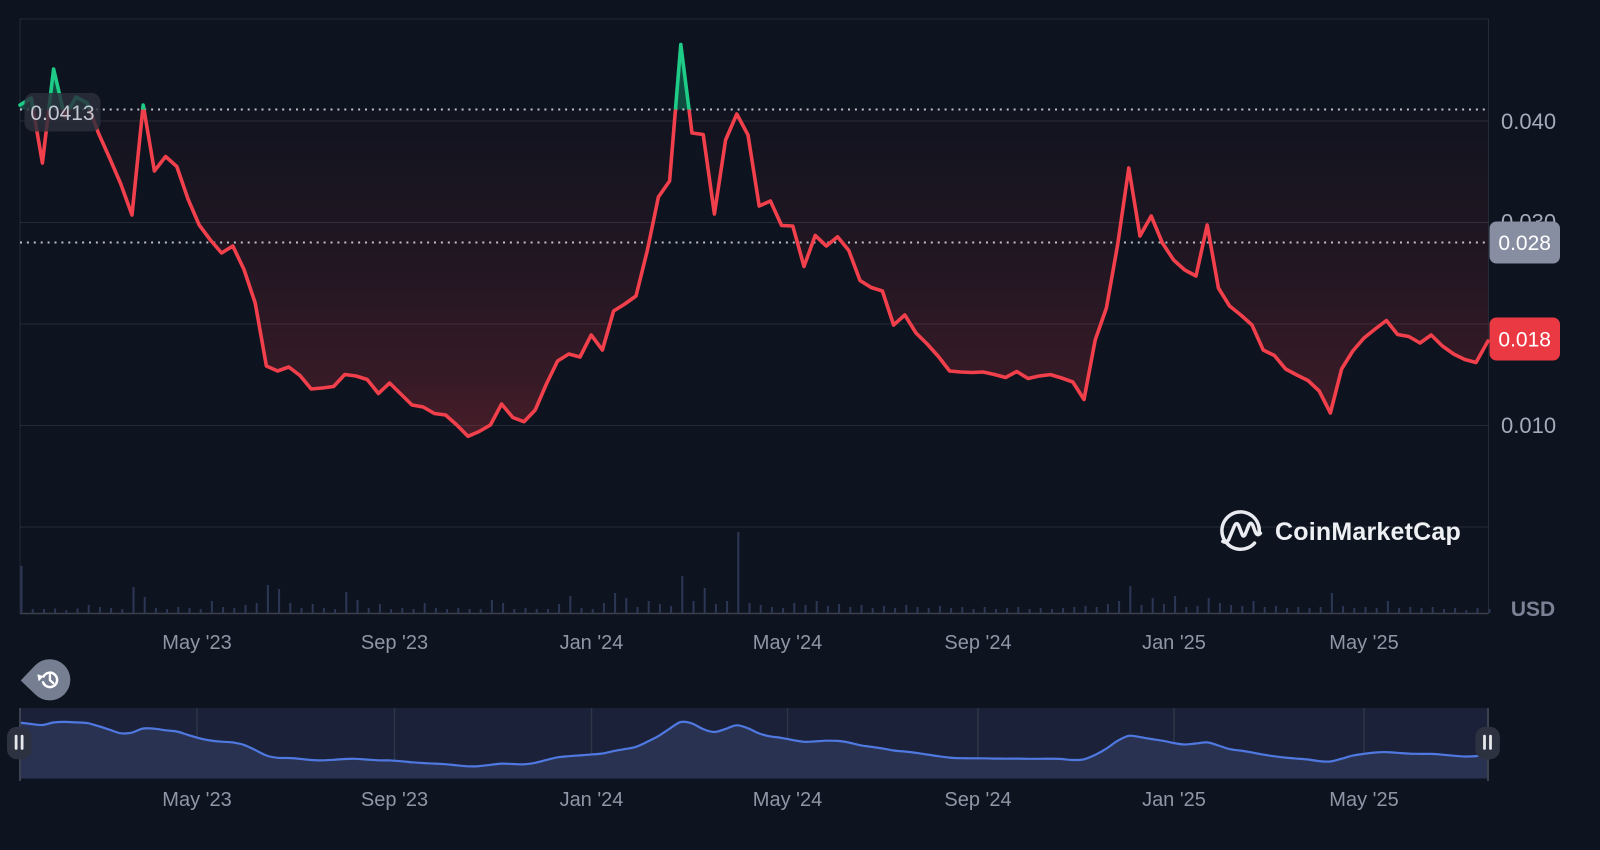  I want to click on svg-text: 0.040, so click(1528, 121).